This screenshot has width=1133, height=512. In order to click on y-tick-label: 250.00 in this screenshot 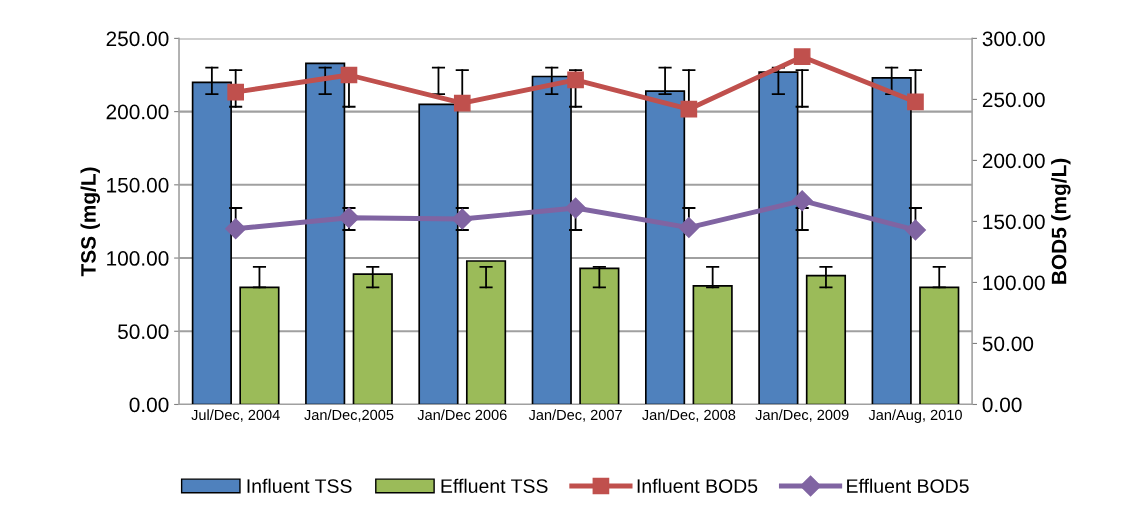, I will do `click(137, 39)`.